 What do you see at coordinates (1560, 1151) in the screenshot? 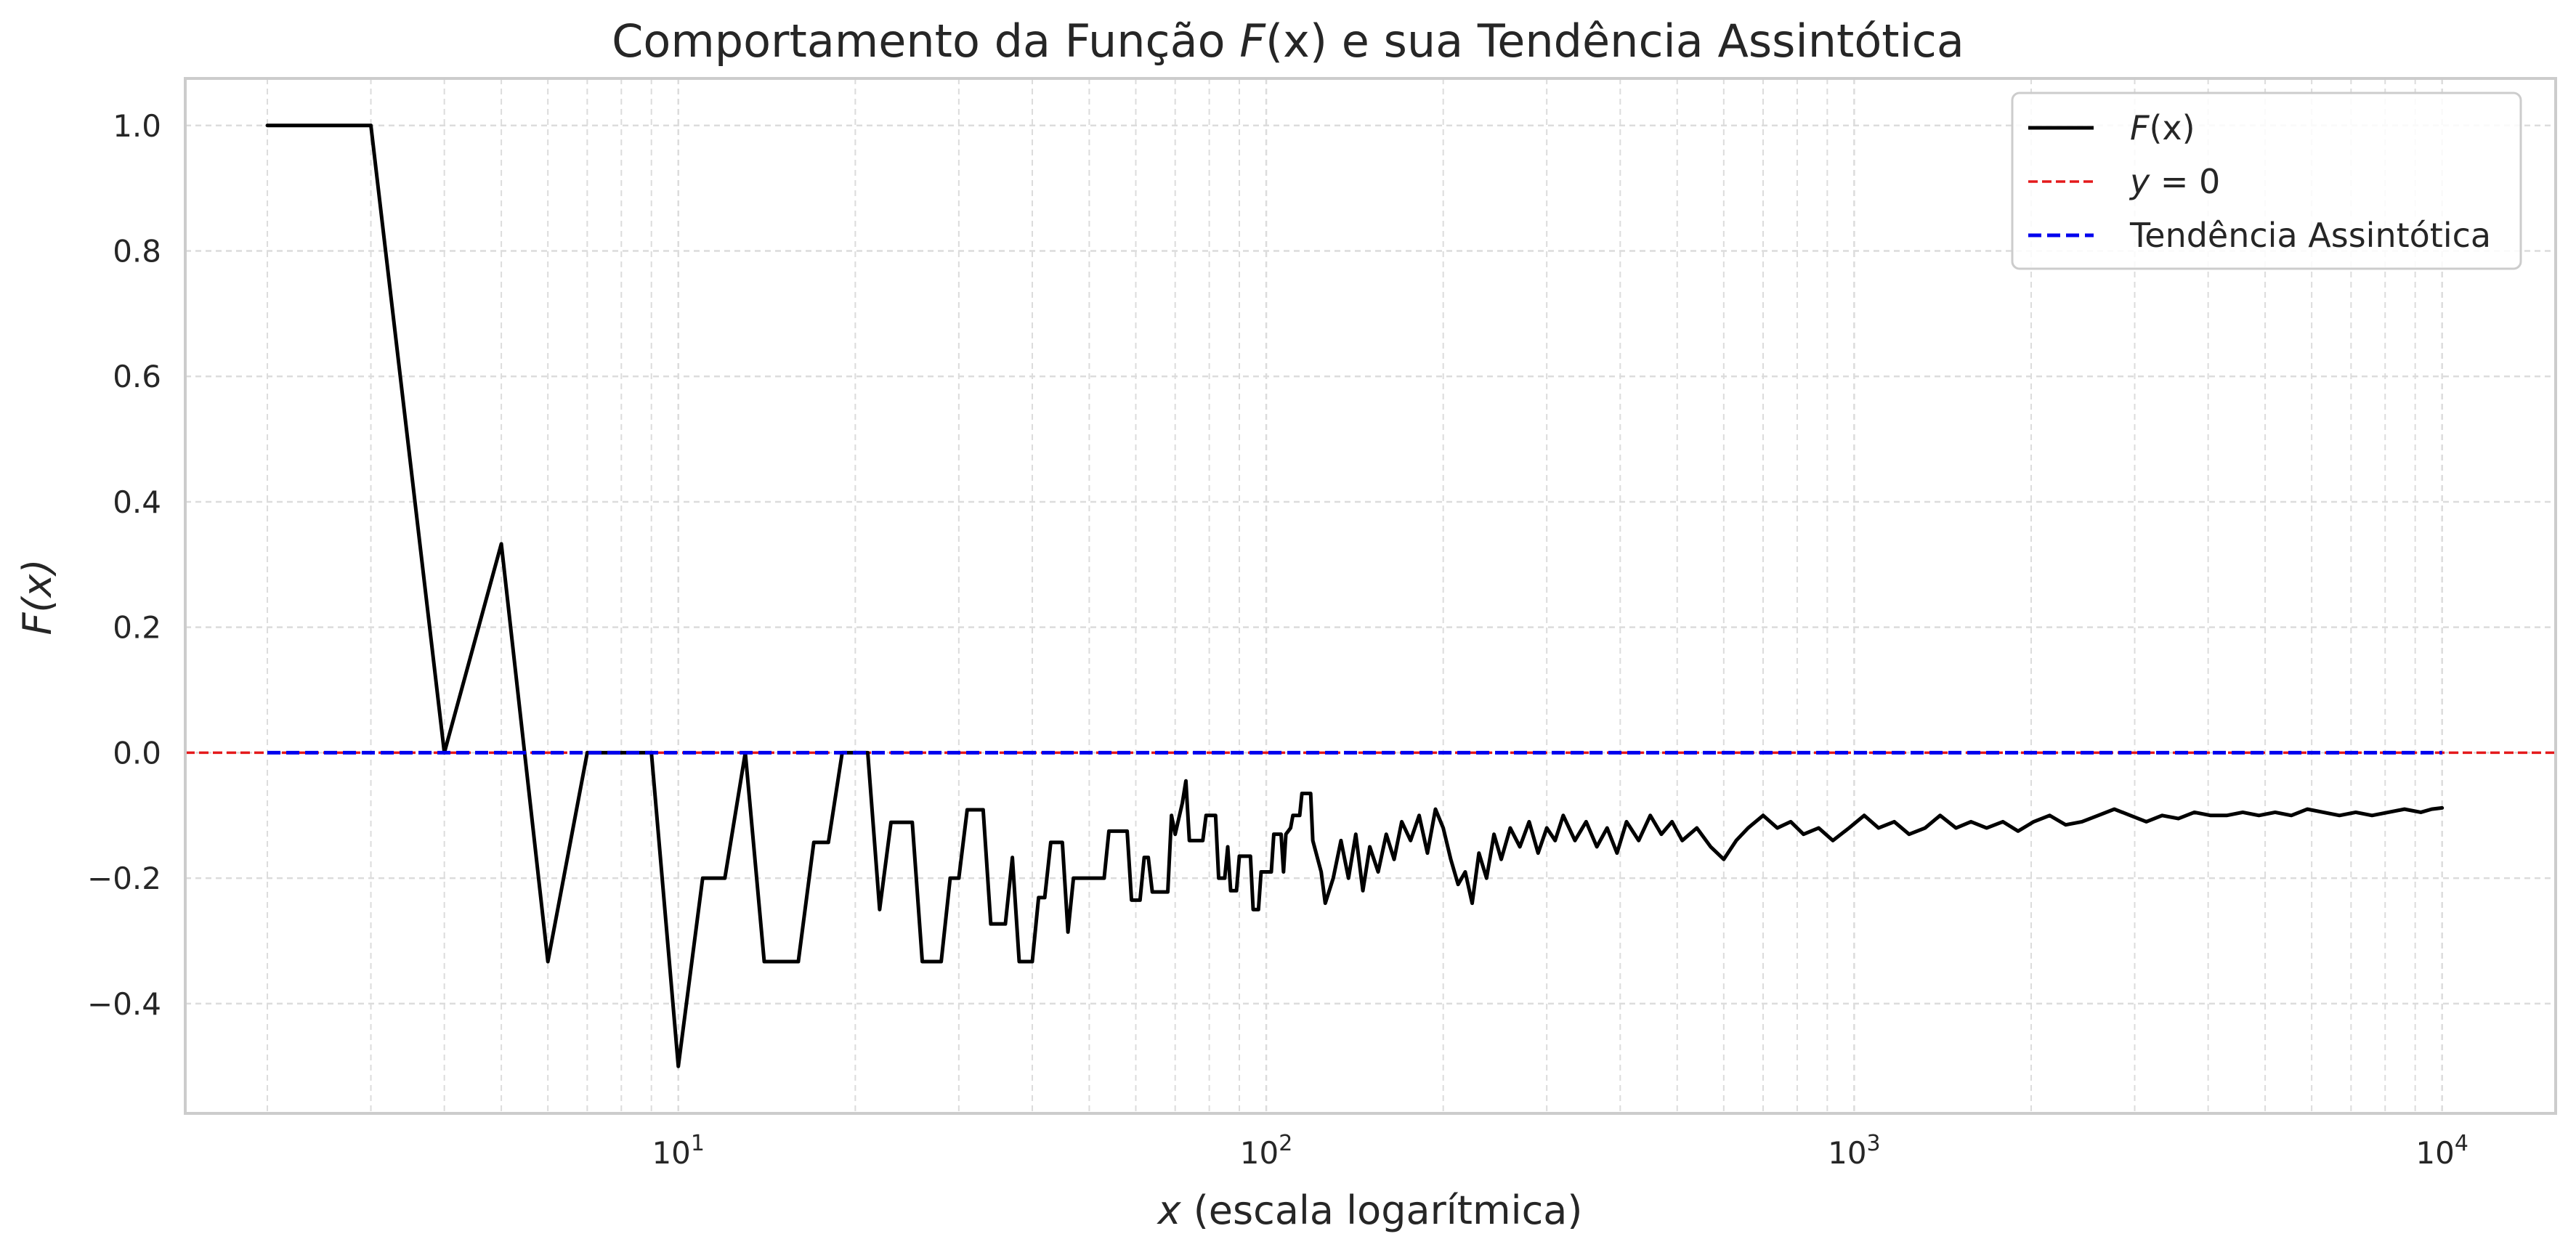
I see `x-axis-ticks: 10¹ 10² 10³ 10⁴` at bounding box center [1560, 1151].